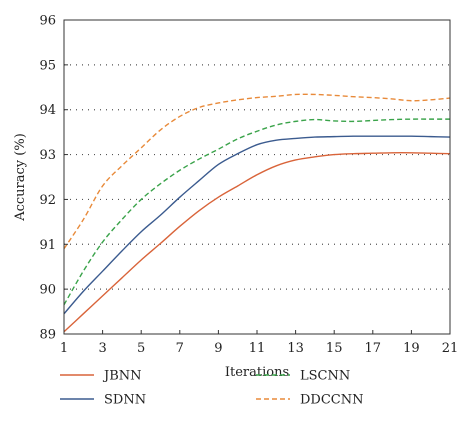  I want to click on y-tick-label: 90, so click(47, 290).